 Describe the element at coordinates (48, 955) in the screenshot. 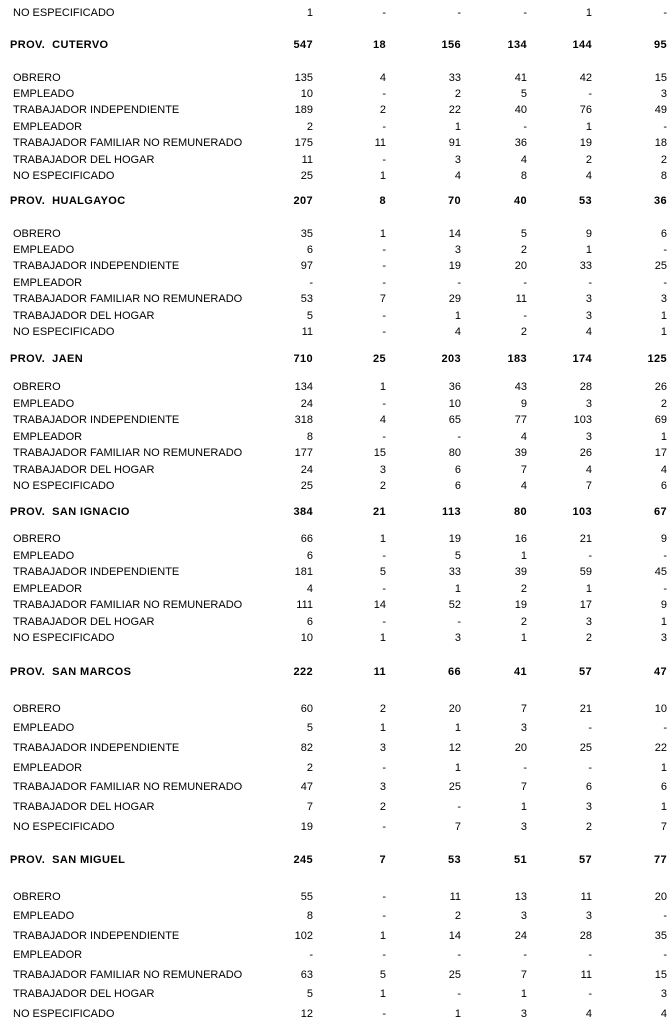

I see `category-label: EMPLEADOR` at that location.